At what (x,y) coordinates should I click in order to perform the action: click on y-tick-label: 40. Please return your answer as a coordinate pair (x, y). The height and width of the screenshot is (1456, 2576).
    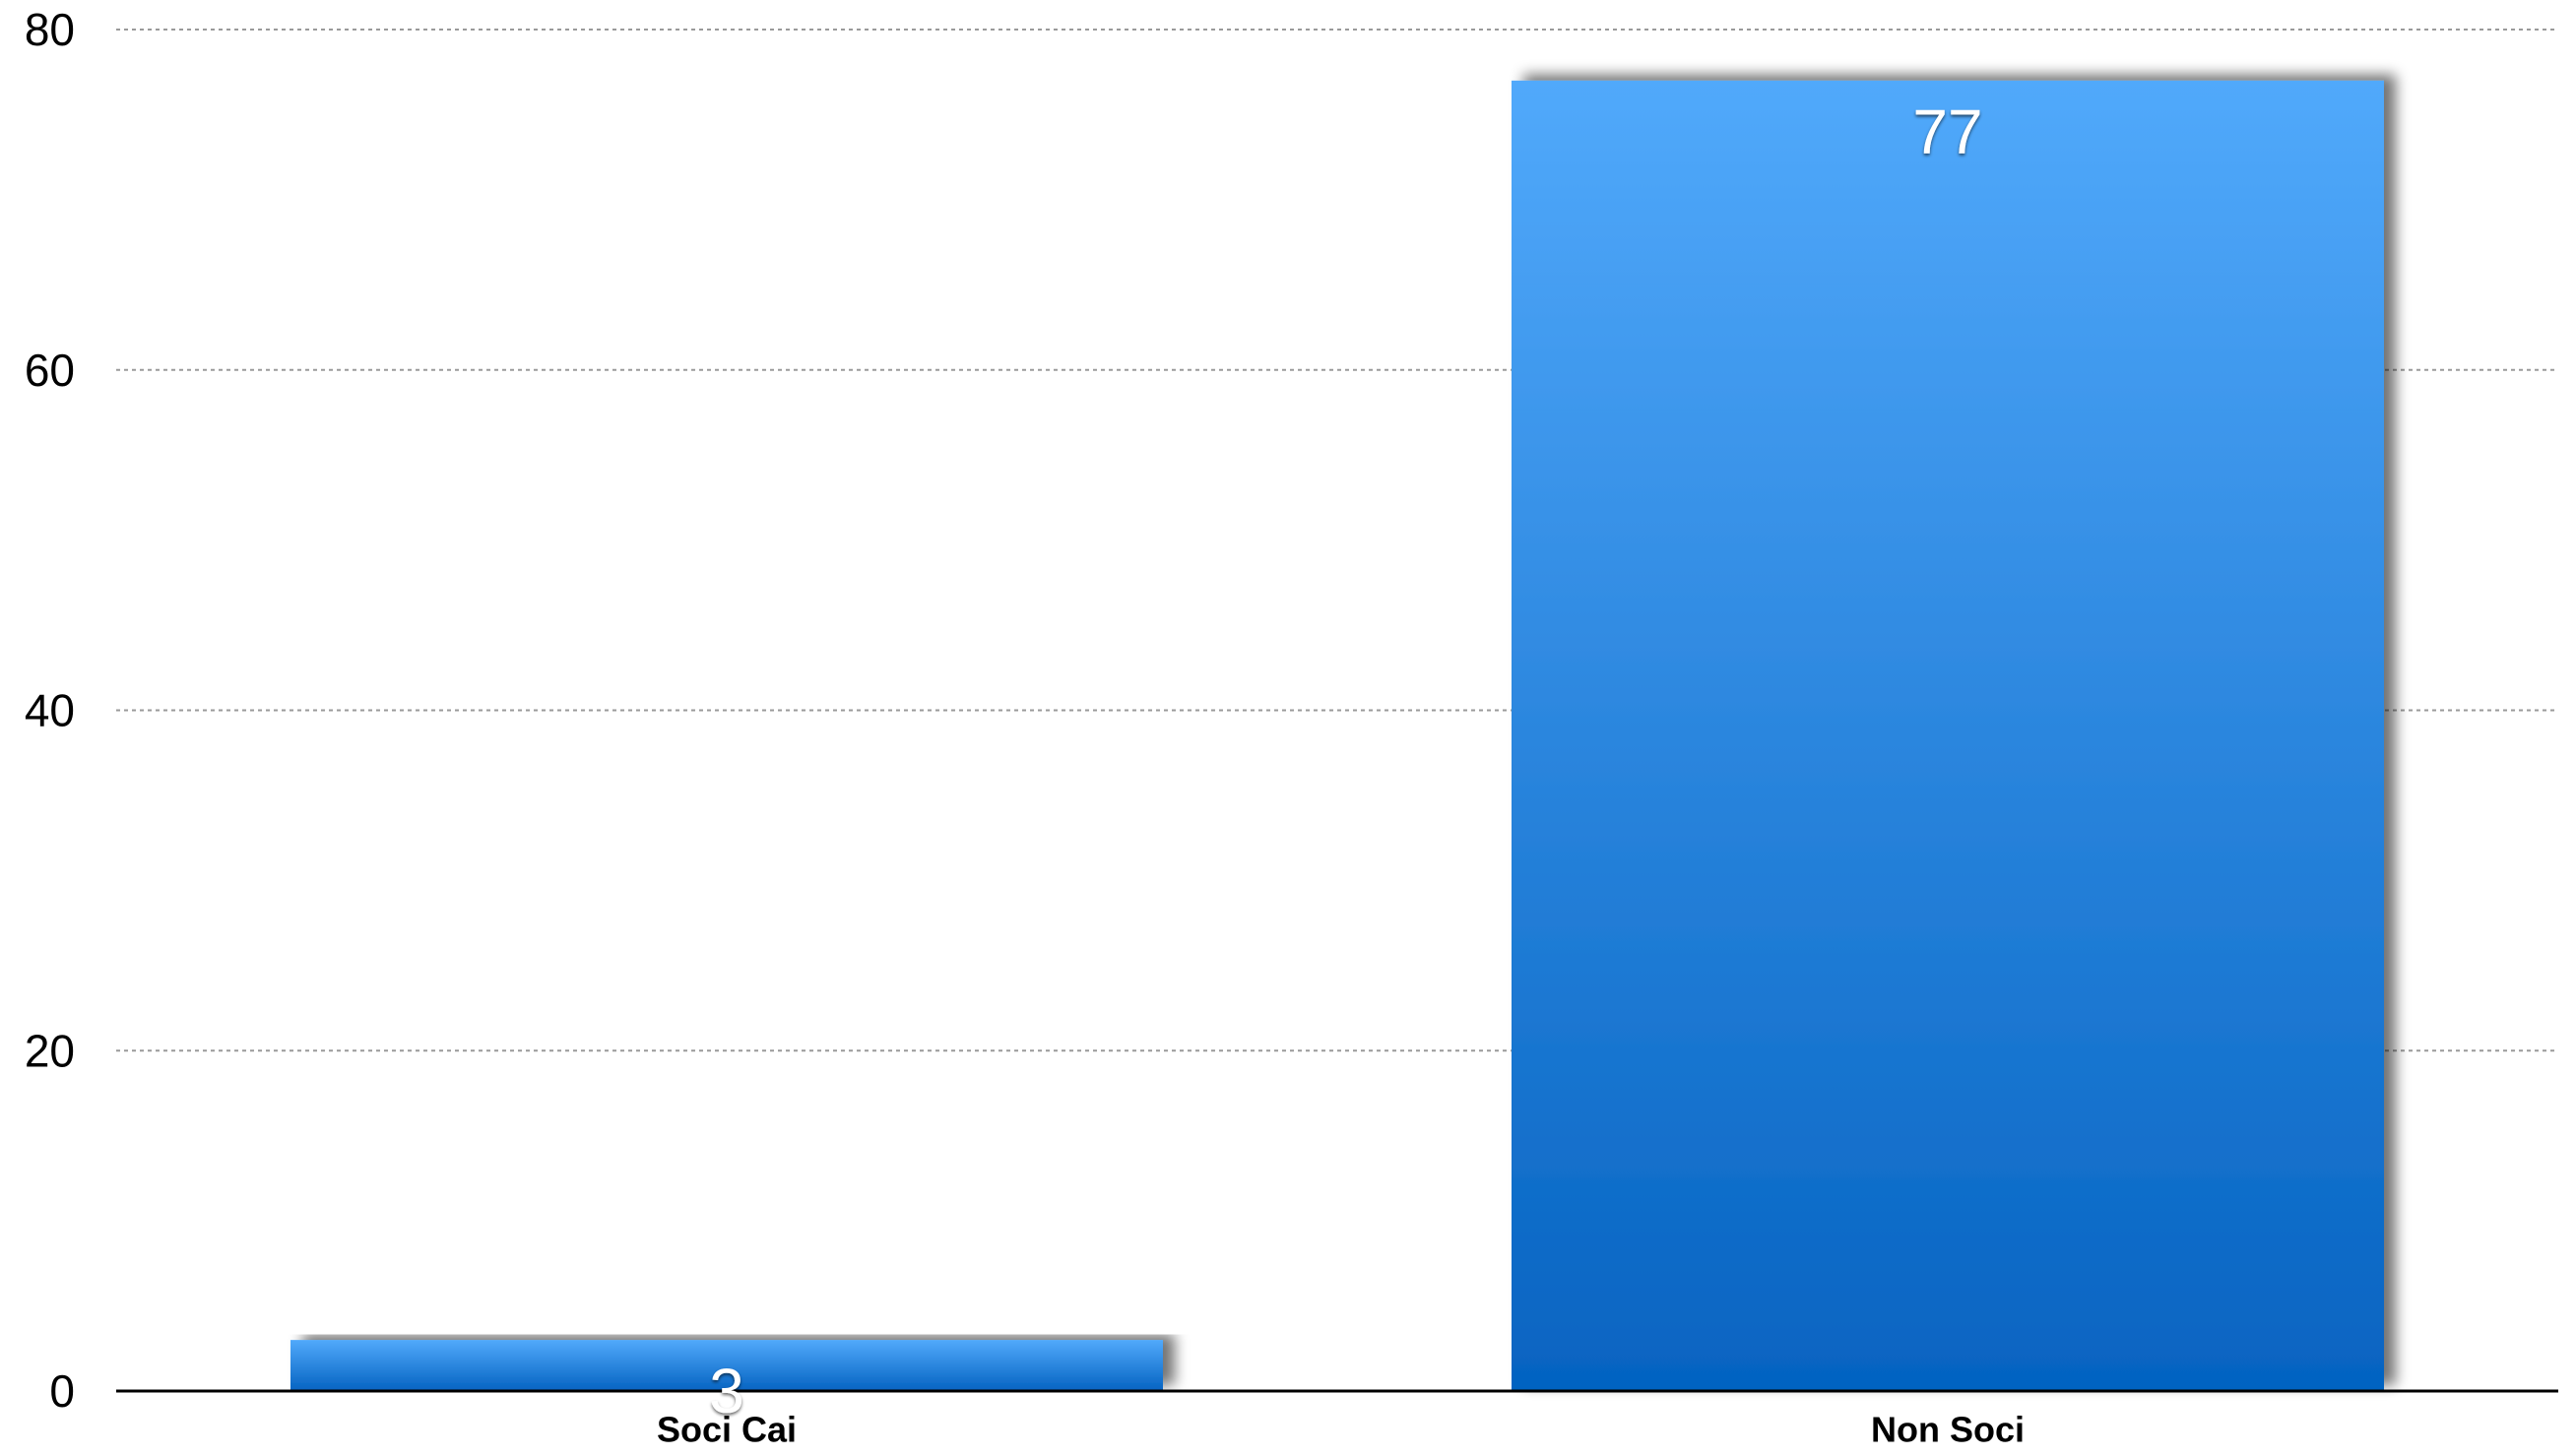
    Looking at the image, I should click on (50, 710).